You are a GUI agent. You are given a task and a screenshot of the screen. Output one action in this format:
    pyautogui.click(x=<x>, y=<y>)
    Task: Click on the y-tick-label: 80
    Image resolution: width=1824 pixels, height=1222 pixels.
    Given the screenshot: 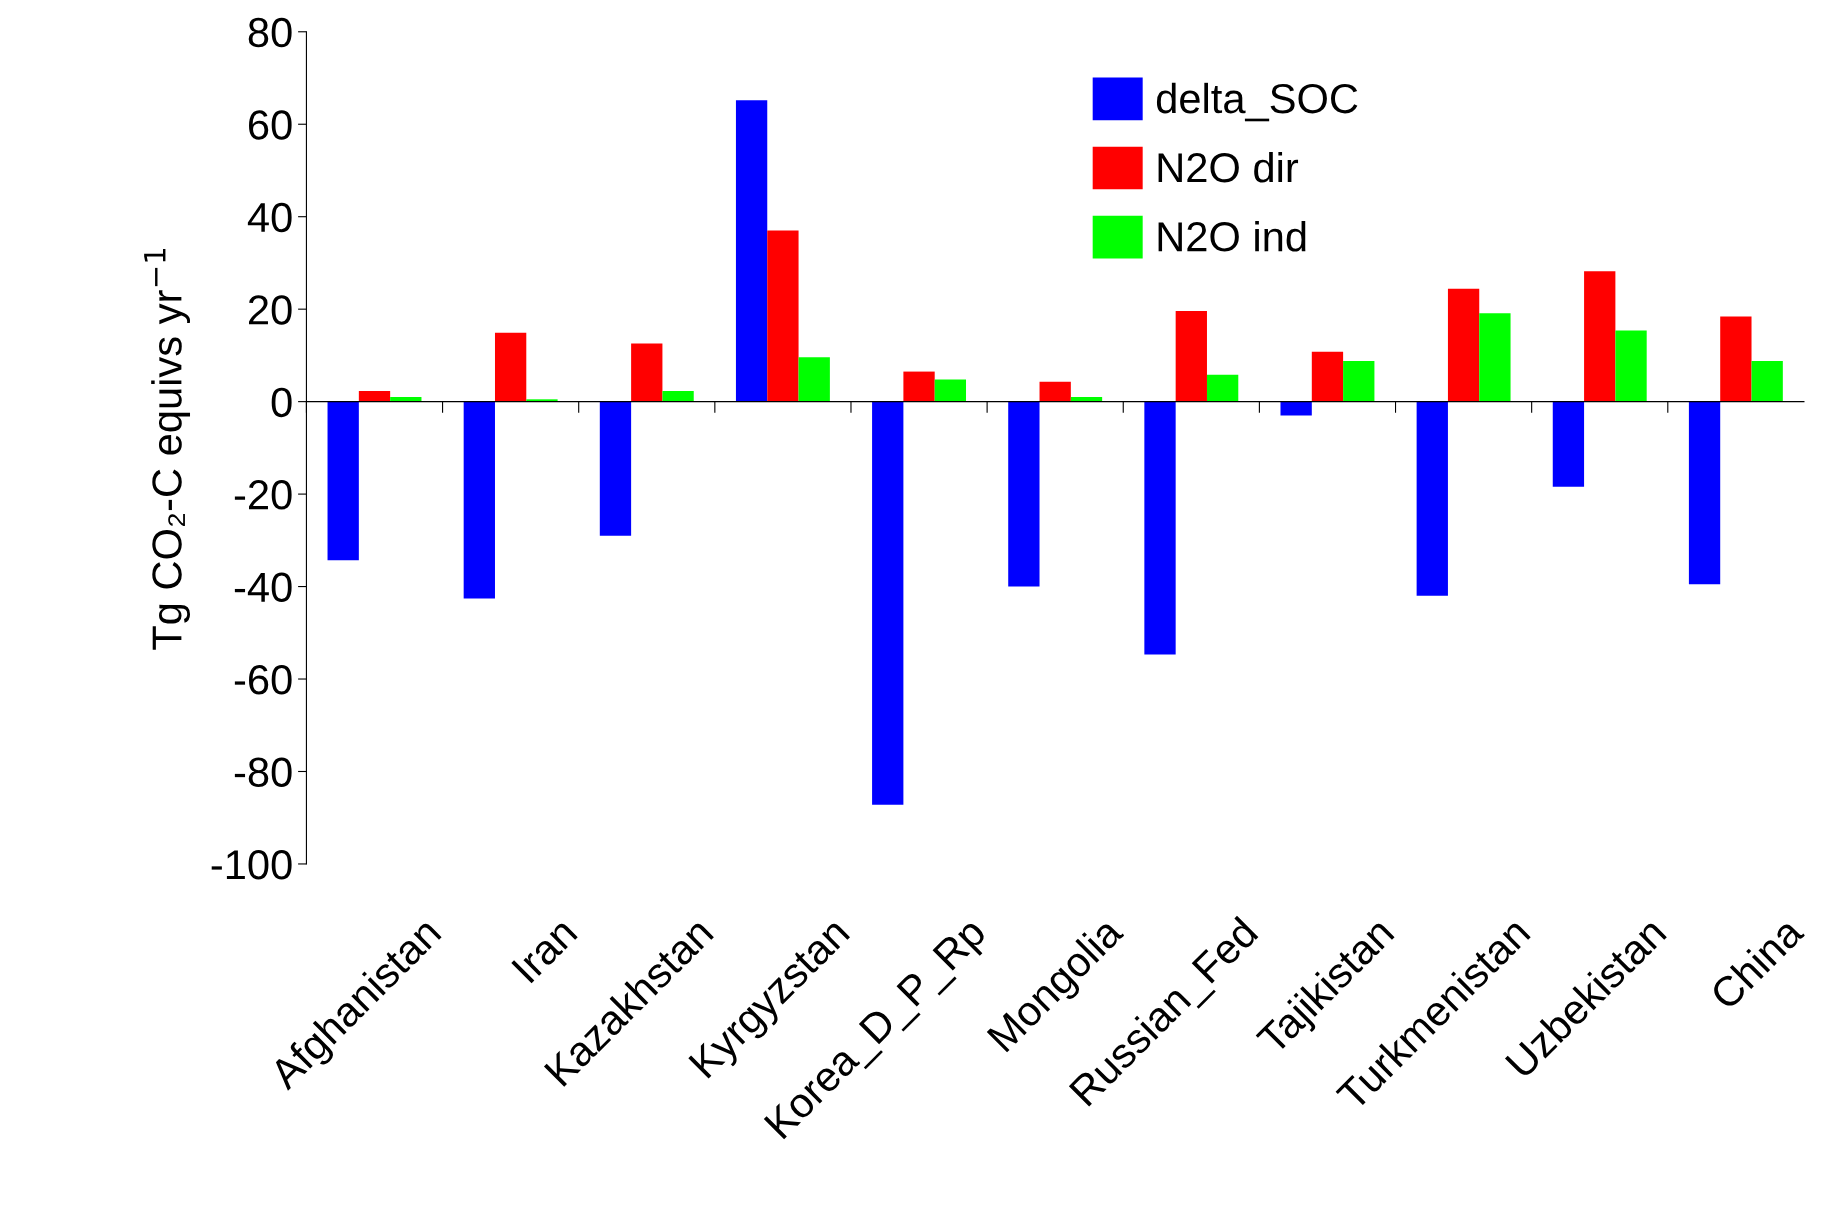 What is the action you would take?
    pyautogui.click(x=270, y=32)
    